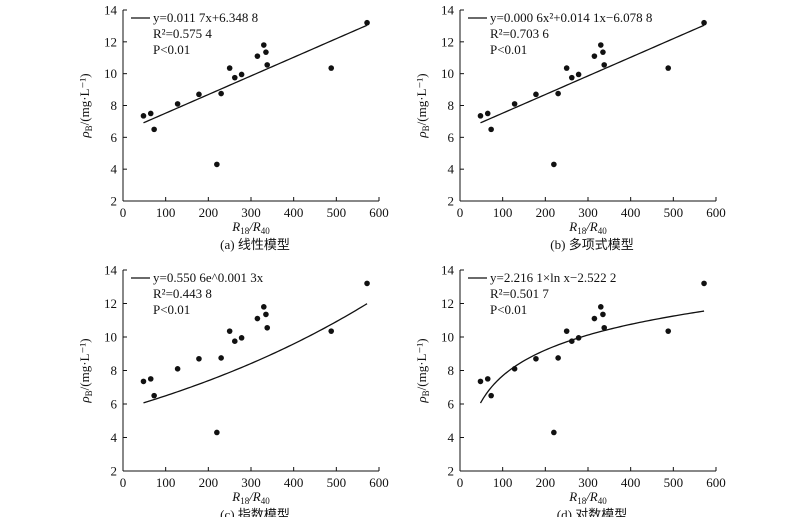 This screenshot has height=517, width=800. I want to click on r-squared: R²=0.501 7, so click(519, 293).